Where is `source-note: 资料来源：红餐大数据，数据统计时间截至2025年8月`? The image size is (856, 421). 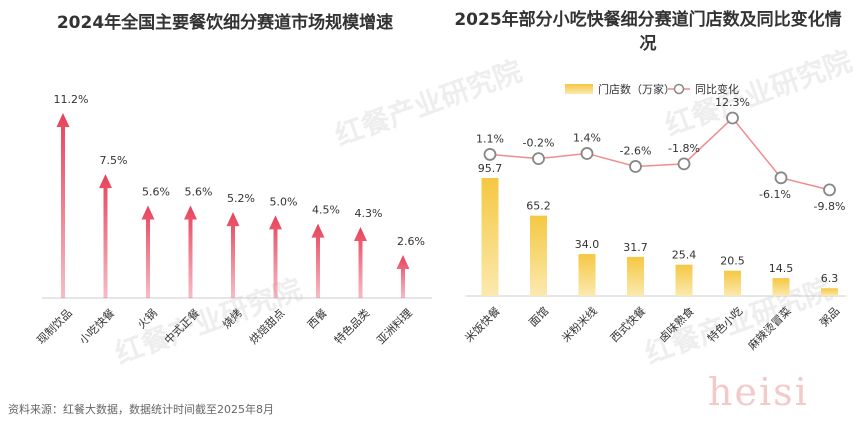
source-note: 资料来源：红餐大数据，数据统计时间截至2025年8月 is located at coordinates (141, 409).